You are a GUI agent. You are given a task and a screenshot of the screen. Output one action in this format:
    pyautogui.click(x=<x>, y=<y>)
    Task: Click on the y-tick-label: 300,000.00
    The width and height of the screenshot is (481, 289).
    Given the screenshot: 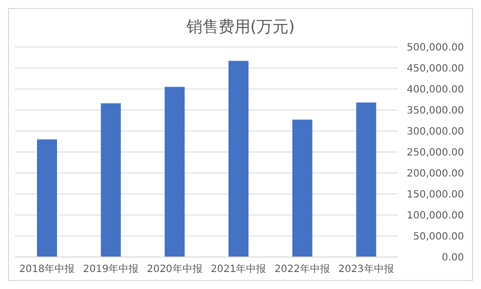 What is the action you would take?
    pyautogui.click(x=435, y=132)
    